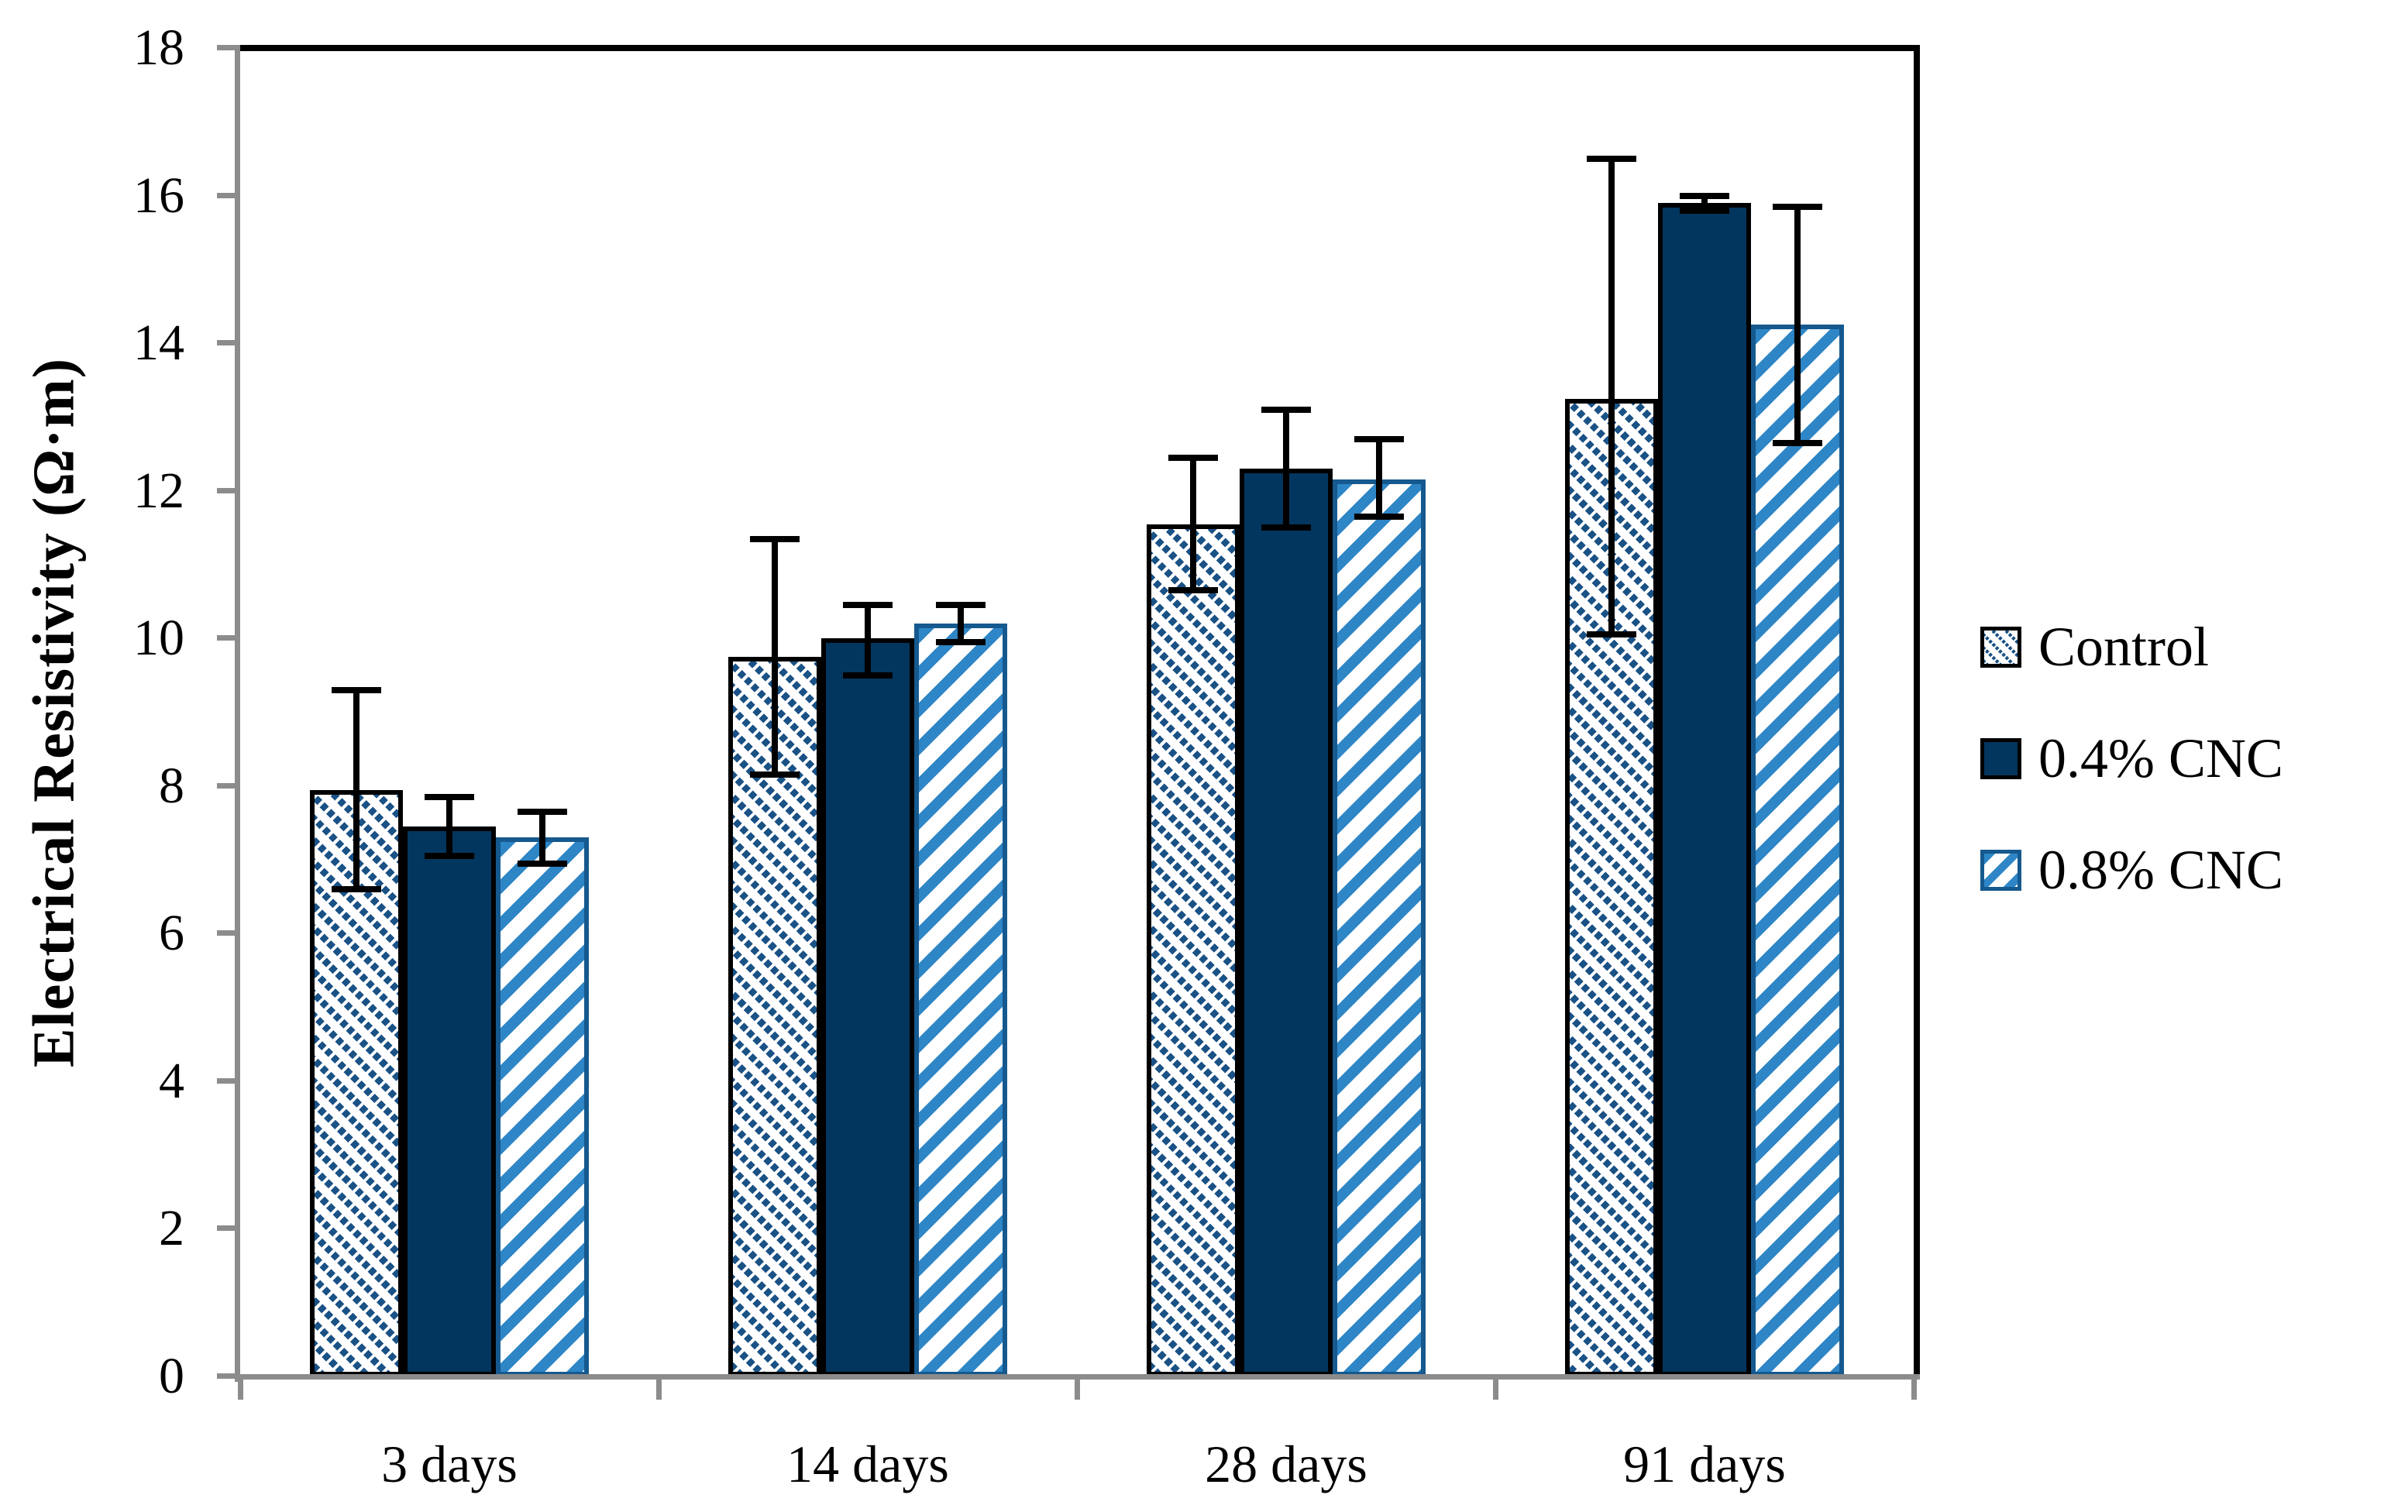 The width and height of the screenshot is (2408, 1512). What do you see at coordinates (2001, 758) in the screenshot?
I see `legend-swatch-solid-navy` at bounding box center [2001, 758].